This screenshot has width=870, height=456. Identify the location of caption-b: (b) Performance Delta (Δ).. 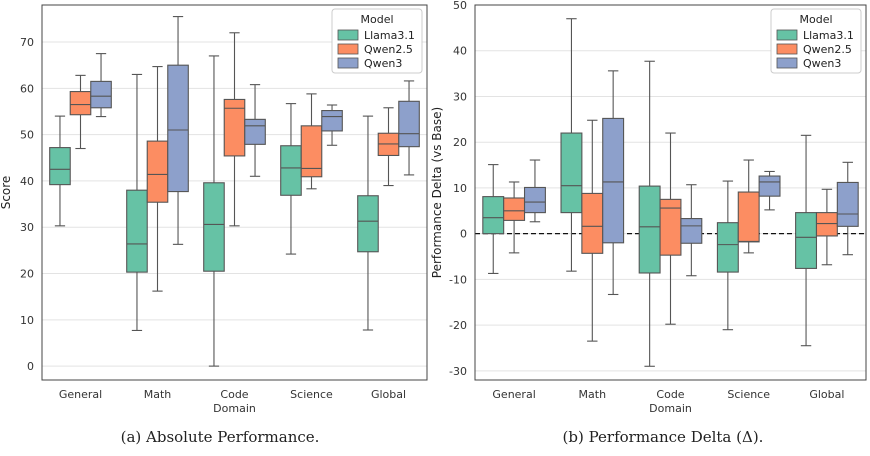
(663, 437).